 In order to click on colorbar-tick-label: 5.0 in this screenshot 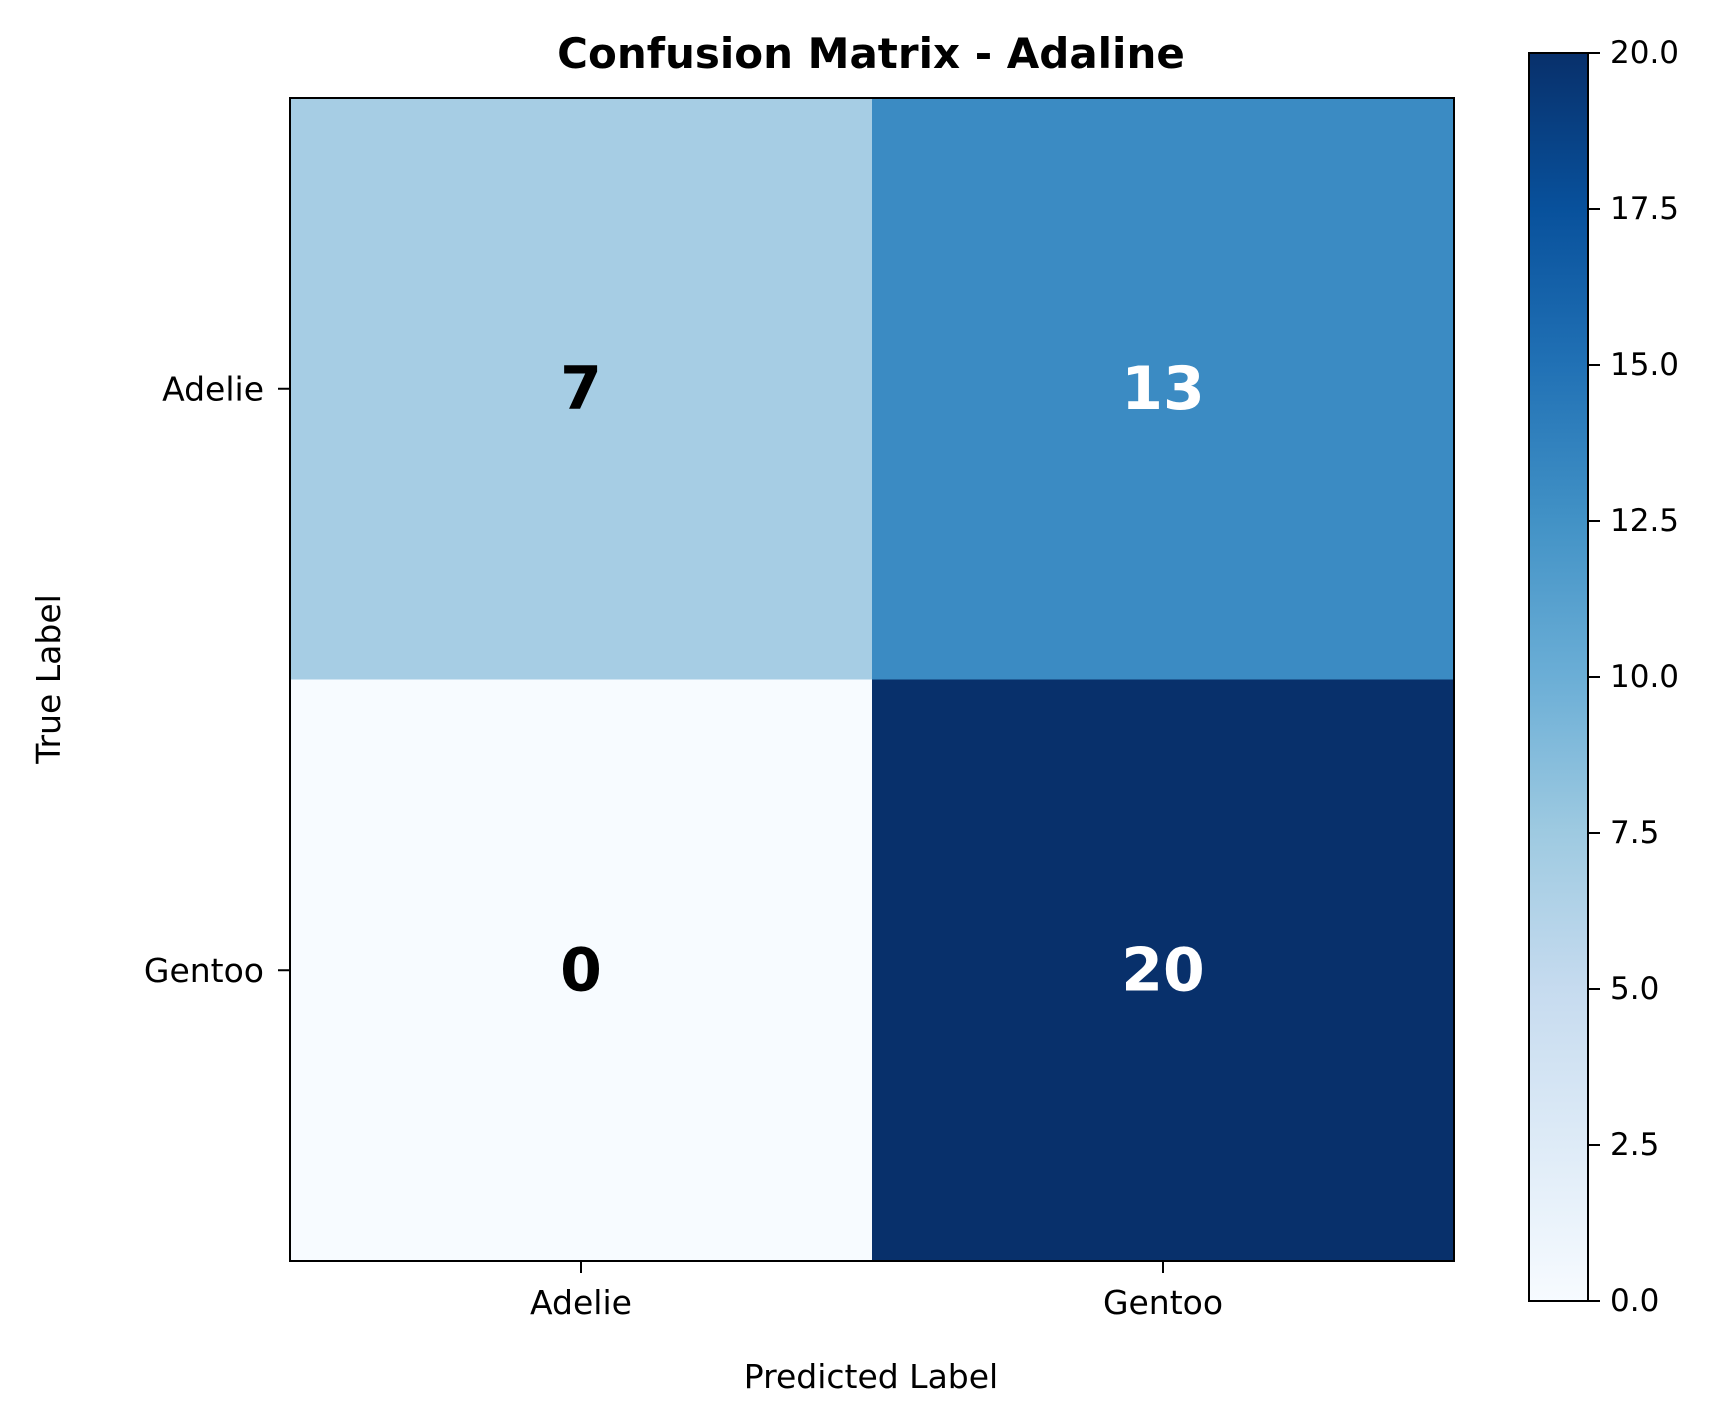, I will do `click(1634, 989)`.